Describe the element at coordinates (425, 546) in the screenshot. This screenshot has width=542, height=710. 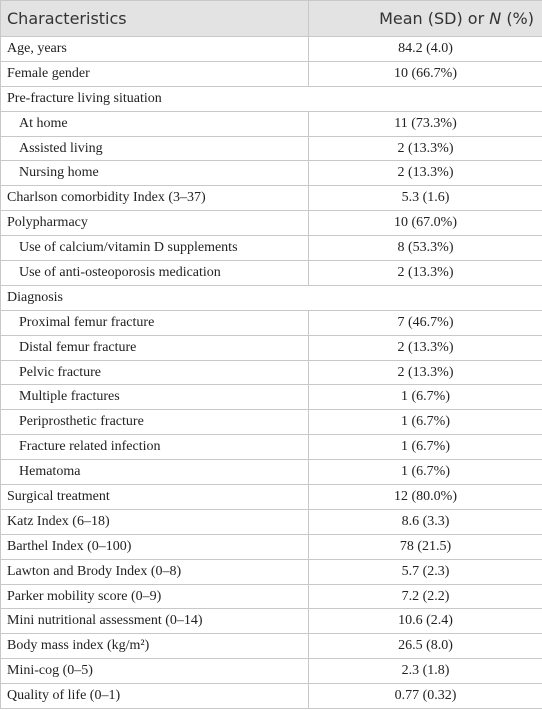
I see `value-cell: 78 (21.5)` at that location.